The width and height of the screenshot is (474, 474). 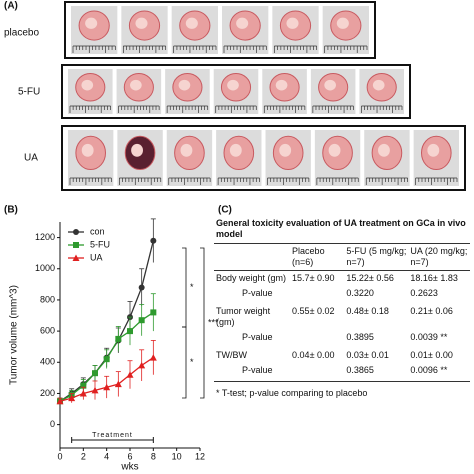 I want to click on table-cell: 0.55± 0.02, so click(x=313, y=311).